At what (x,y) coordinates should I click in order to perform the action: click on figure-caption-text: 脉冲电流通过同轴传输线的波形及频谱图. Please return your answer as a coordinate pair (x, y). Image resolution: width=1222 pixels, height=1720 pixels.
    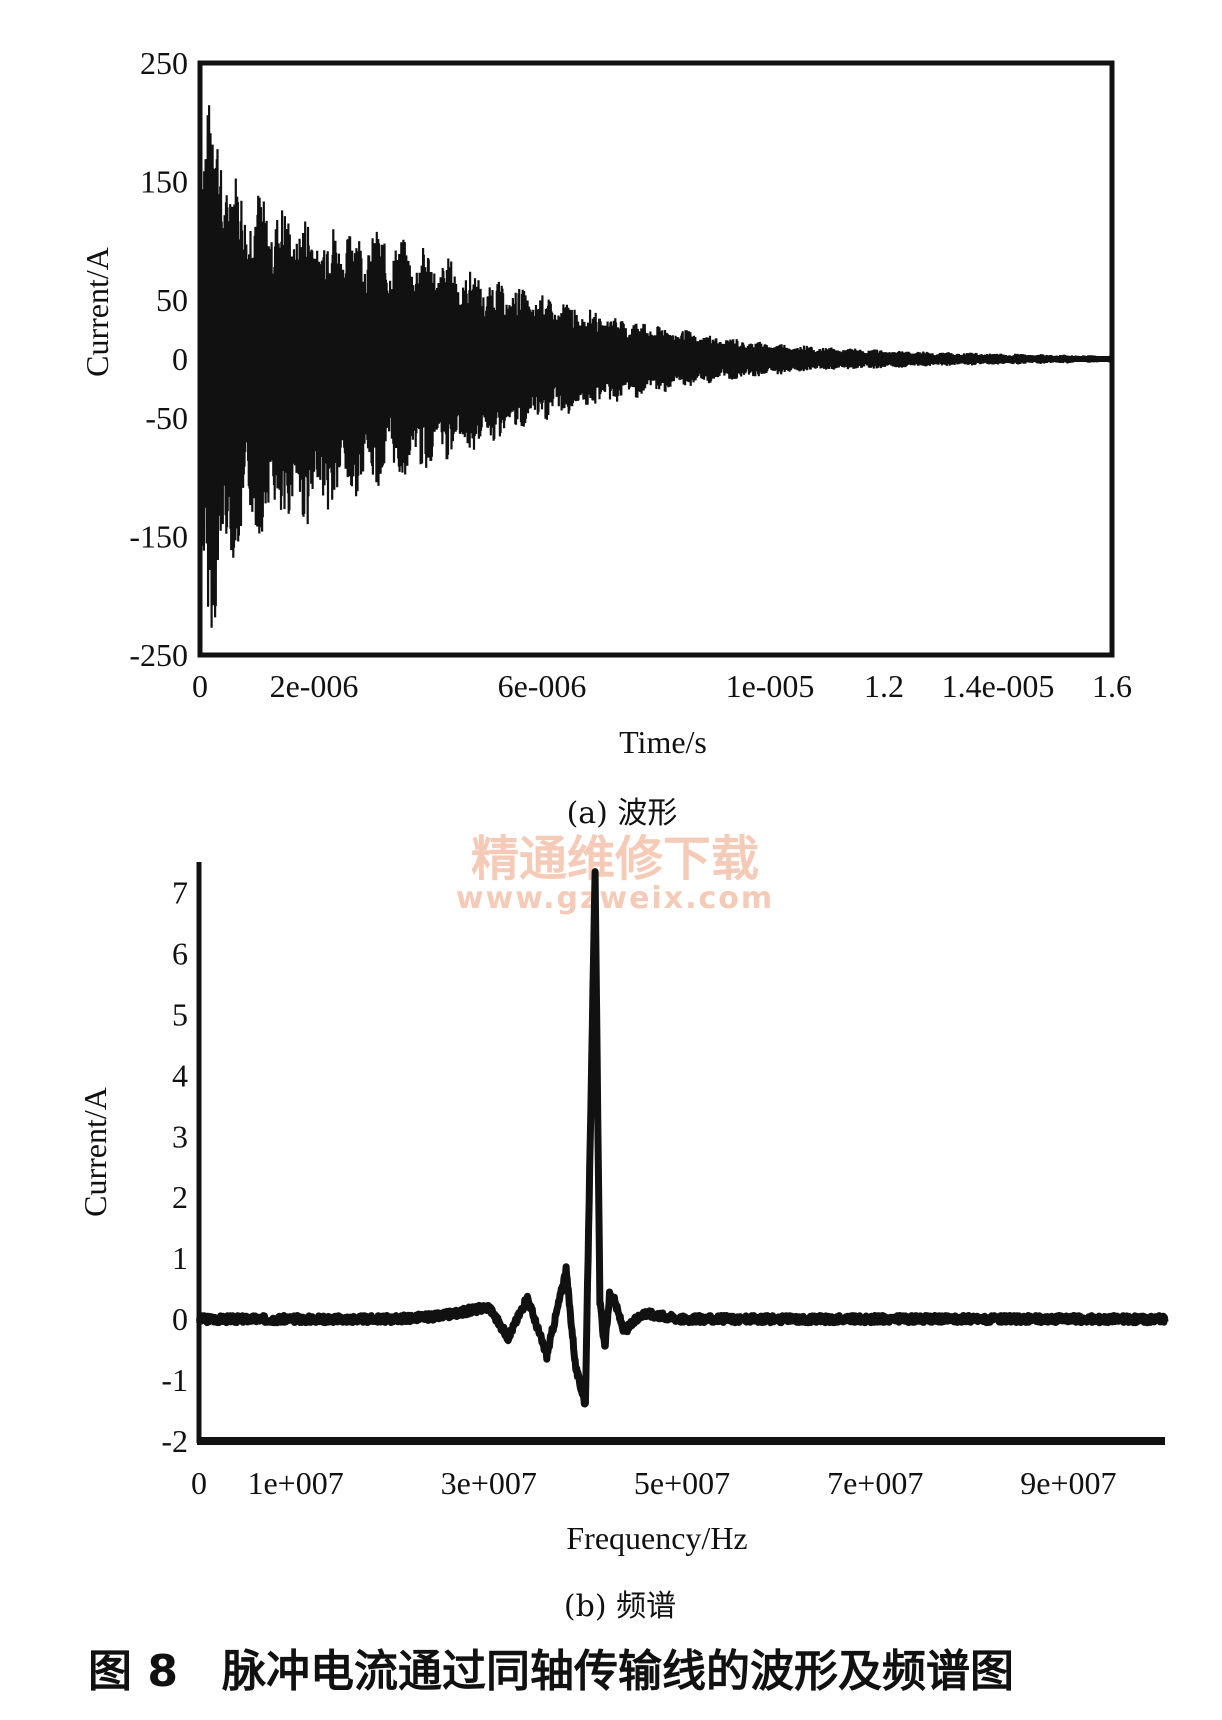
    Looking at the image, I should click on (618, 1671).